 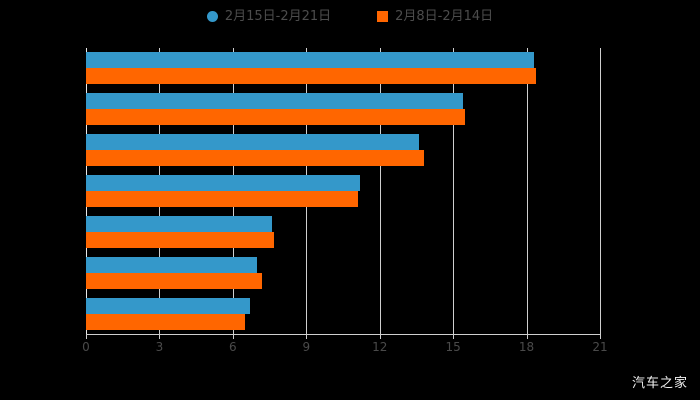 I want to click on x-axis: 0 3 6 9 12 15 18 21, so click(x=345, y=343).